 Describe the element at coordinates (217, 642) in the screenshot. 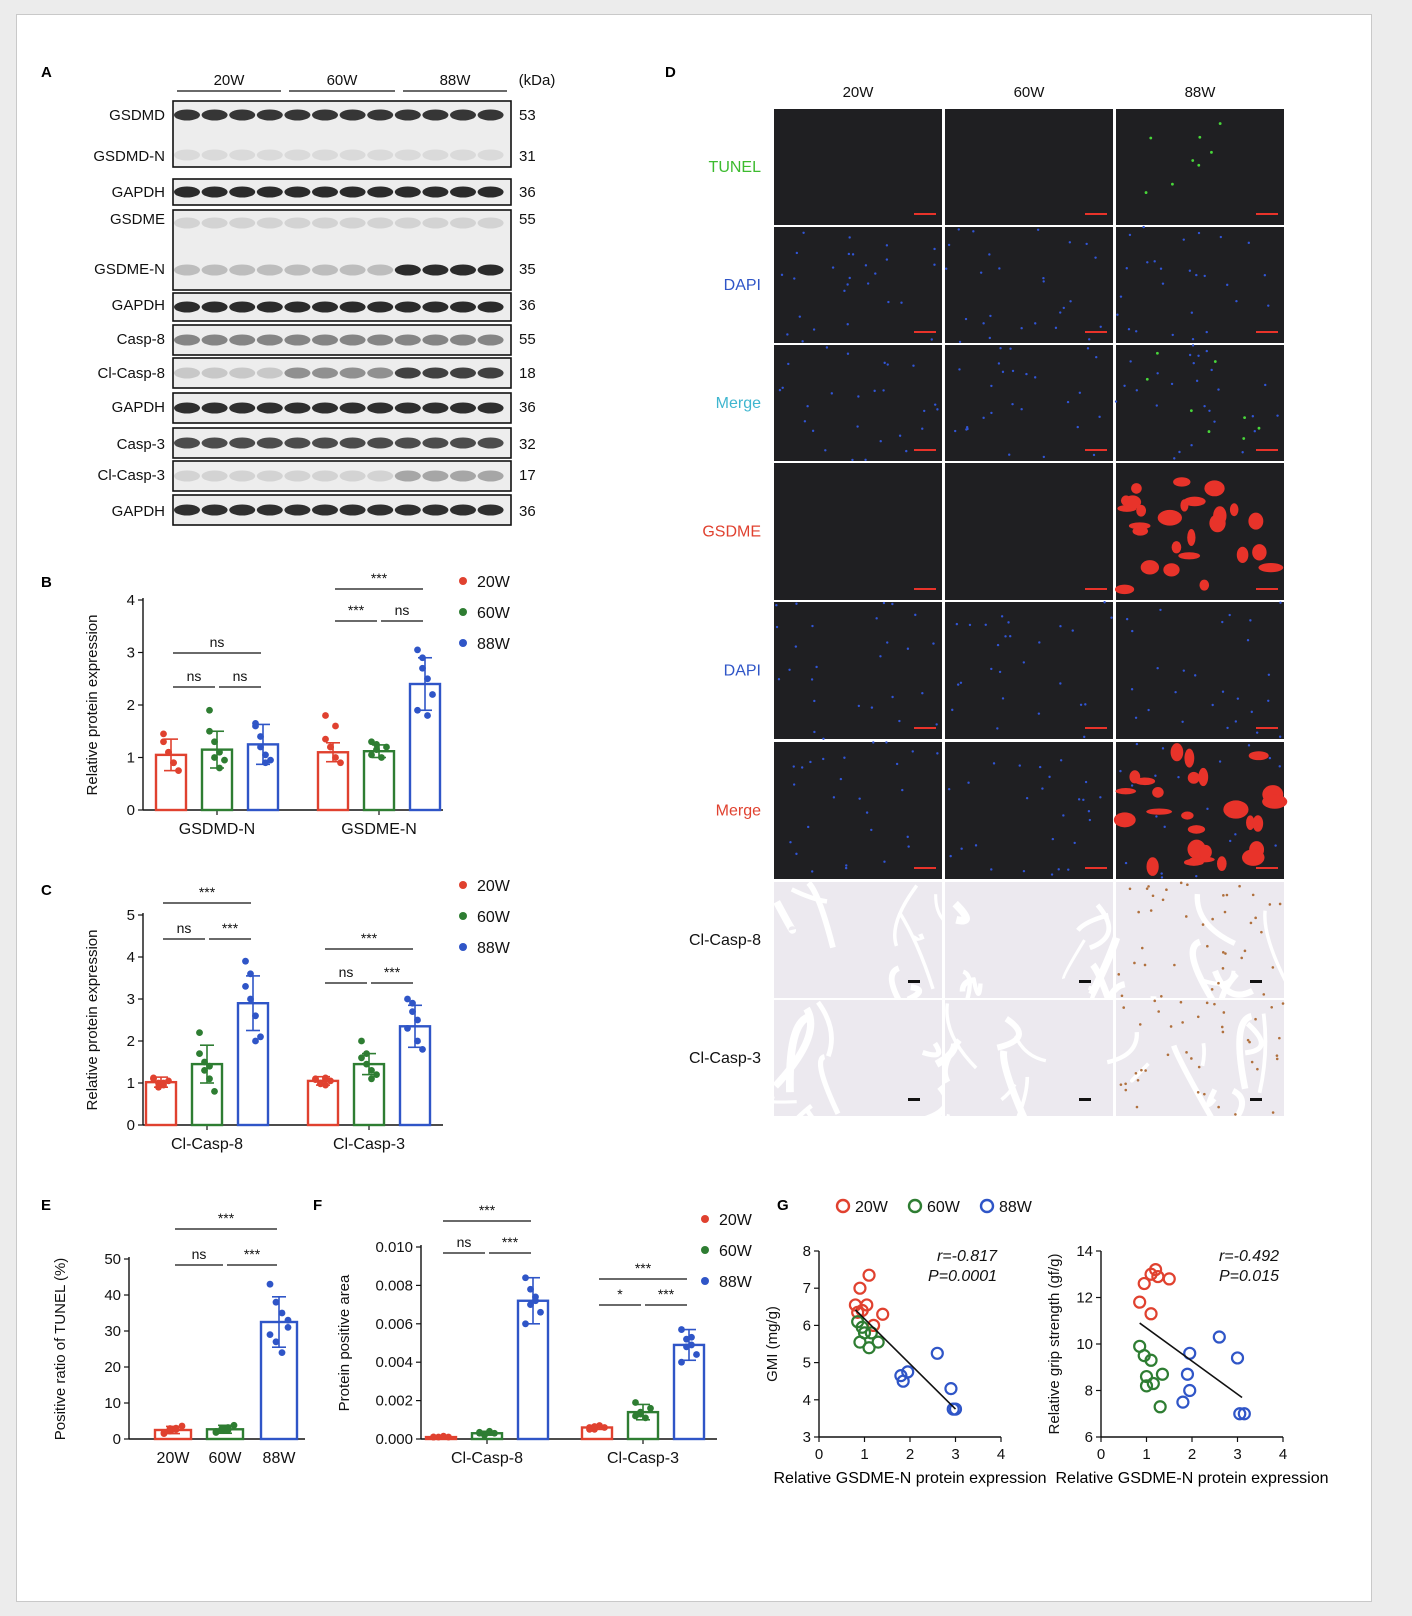

I see `sig-label: ns` at that location.